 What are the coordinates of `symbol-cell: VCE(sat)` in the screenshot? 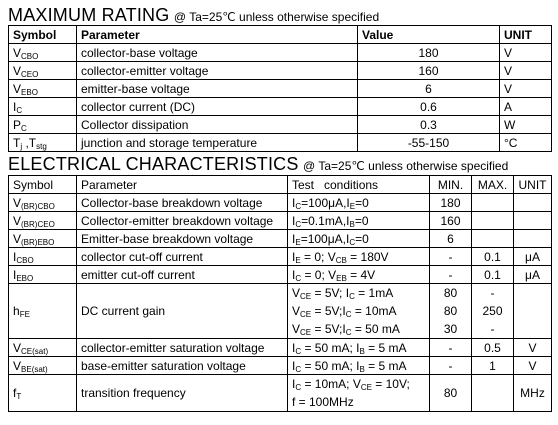 It's located at (42, 347).